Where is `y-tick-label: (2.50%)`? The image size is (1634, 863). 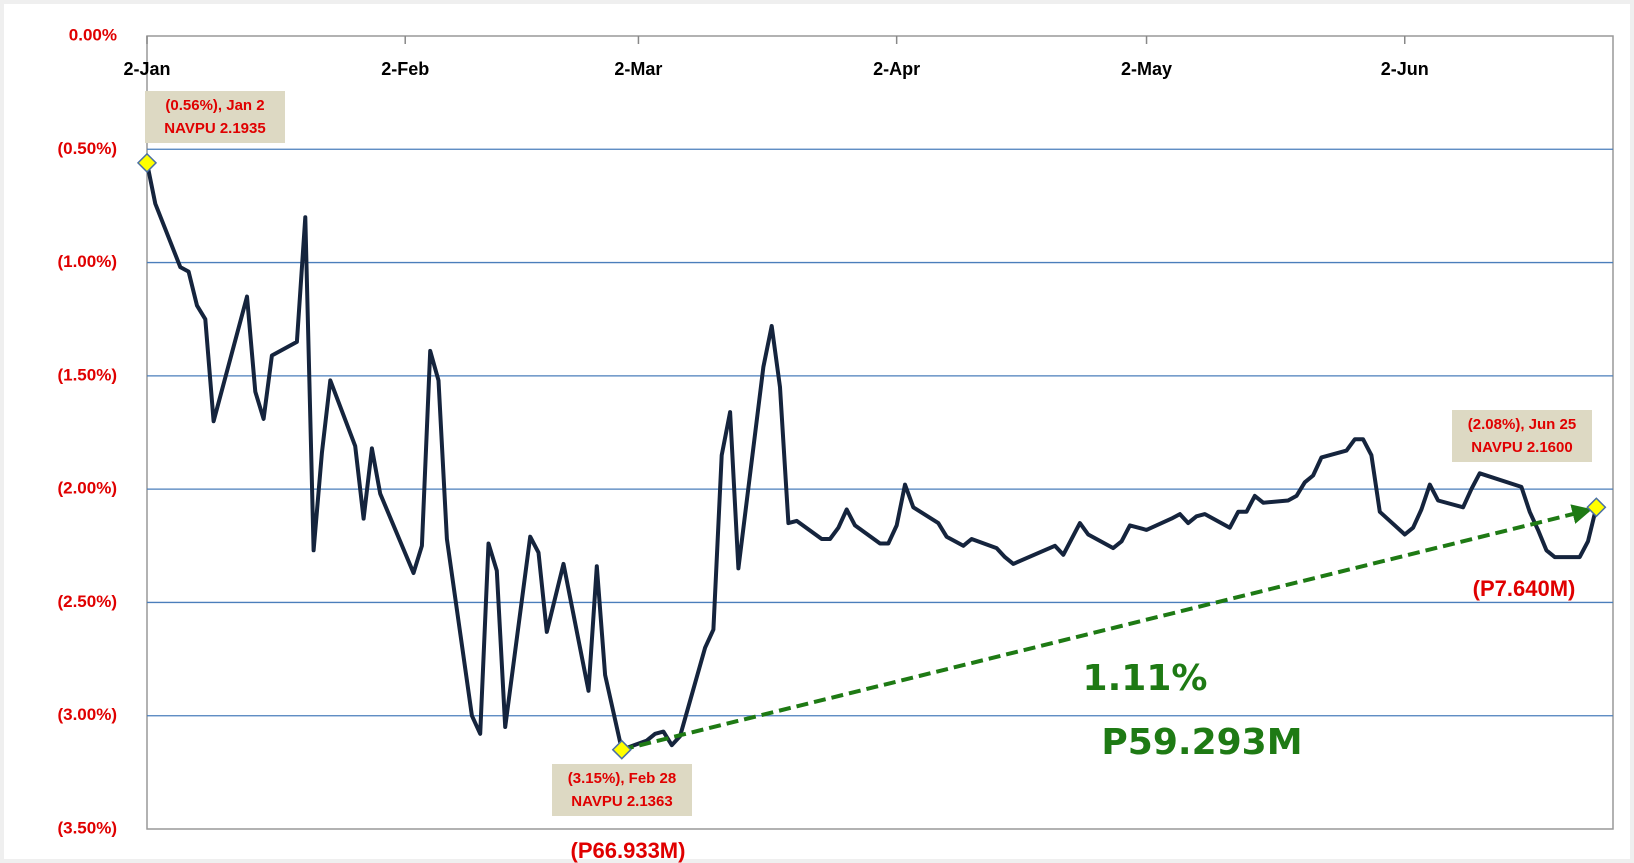 y-tick-label: (2.50%) is located at coordinates (87, 601).